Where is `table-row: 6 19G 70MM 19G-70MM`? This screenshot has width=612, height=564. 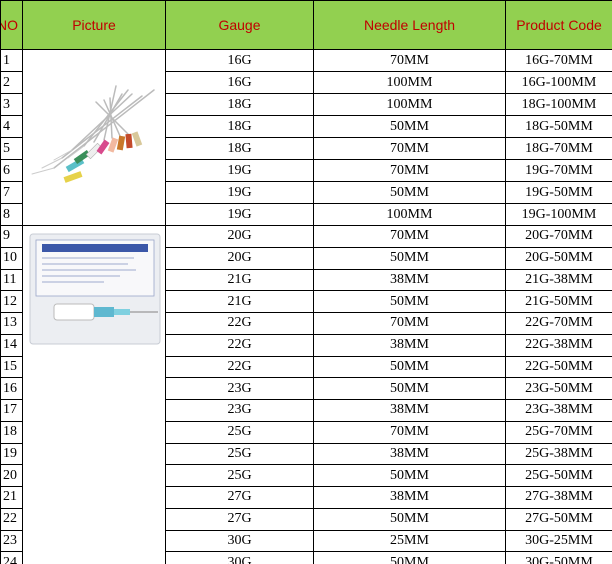 table-row: 6 19G 70MM 19G-70MM is located at coordinates (306, 170).